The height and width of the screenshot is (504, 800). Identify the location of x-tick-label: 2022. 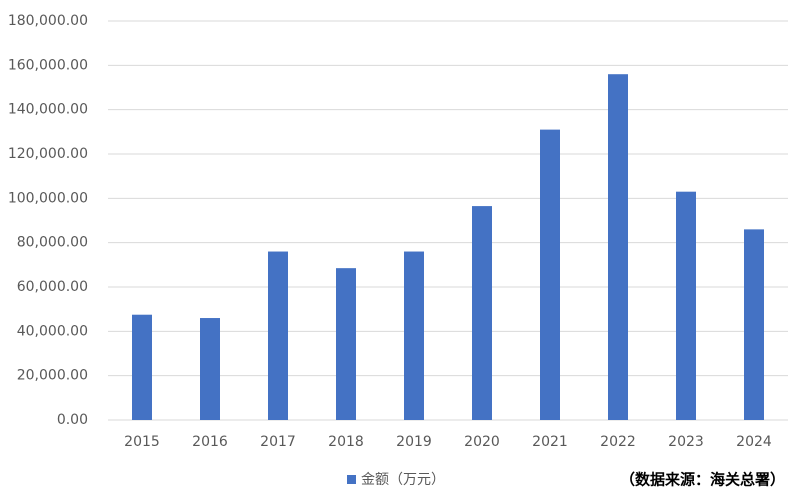
(618, 442).